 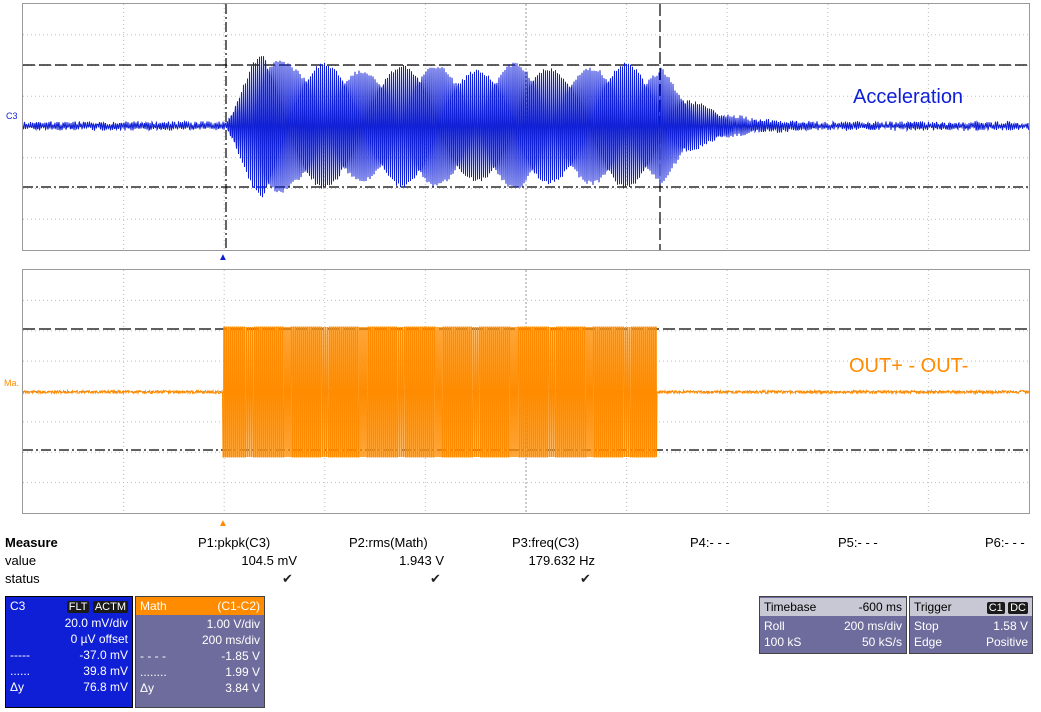 What do you see at coordinates (995, 608) in the screenshot?
I see `trigger-source-badge: C1` at bounding box center [995, 608].